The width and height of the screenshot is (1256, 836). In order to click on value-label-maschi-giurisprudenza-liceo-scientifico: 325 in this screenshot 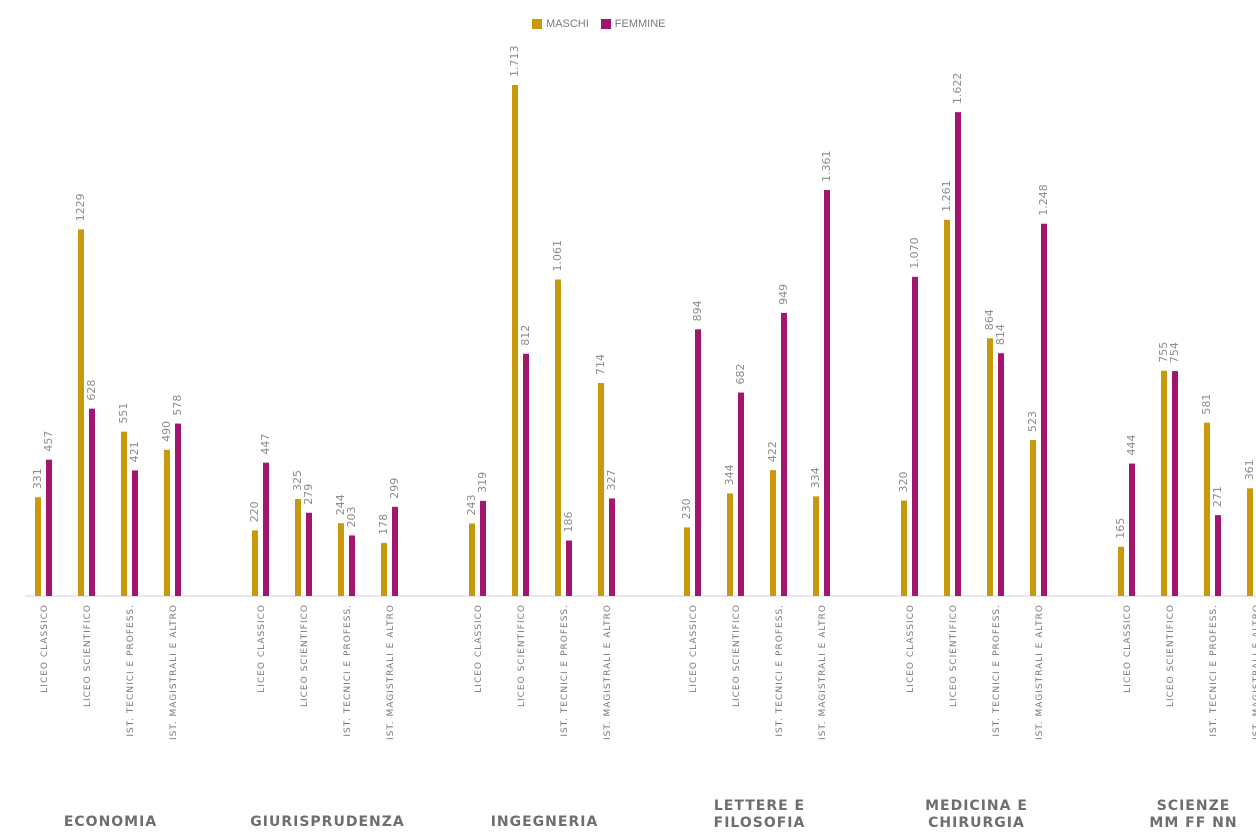, I will do `click(297, 480)`.